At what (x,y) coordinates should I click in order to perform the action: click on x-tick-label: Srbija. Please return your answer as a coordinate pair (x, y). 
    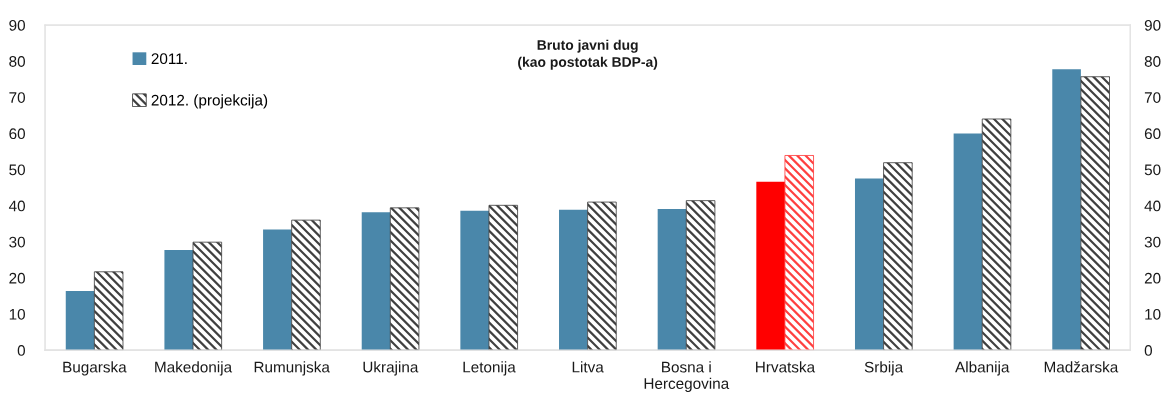
    Looking at the image, I should click on (884, 368).